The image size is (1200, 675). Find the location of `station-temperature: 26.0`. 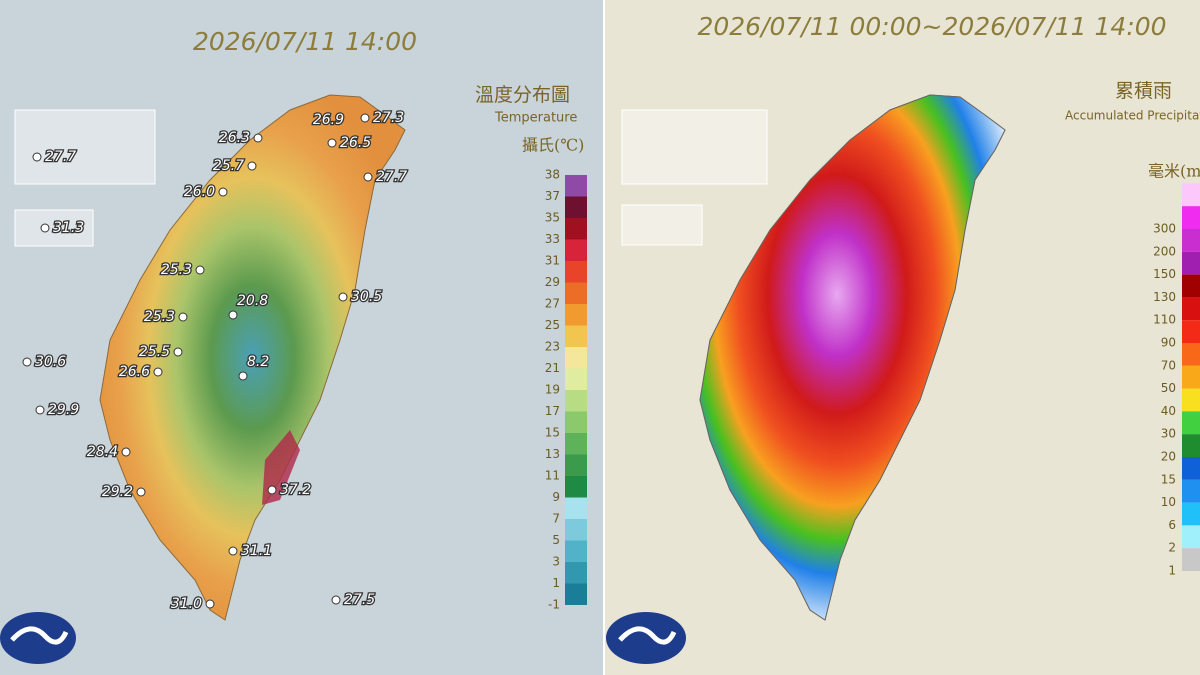

station-temperature: 26.0 is located at coordinates (199, 192).